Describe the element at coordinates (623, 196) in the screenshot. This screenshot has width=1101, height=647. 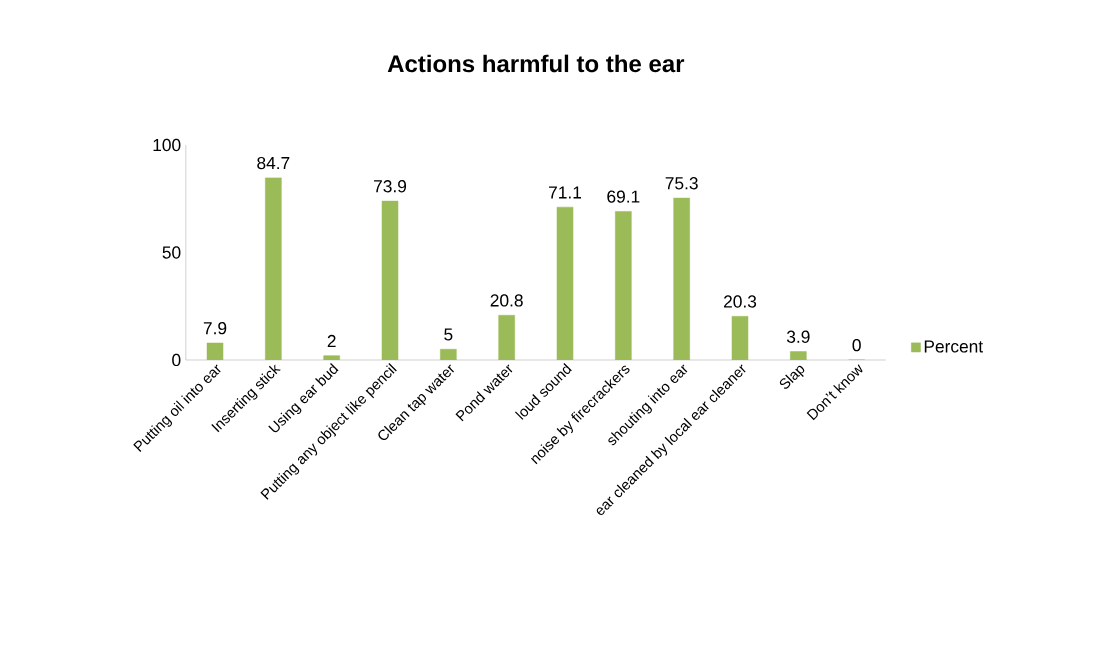
I see `data-label: 69.1` at that location.